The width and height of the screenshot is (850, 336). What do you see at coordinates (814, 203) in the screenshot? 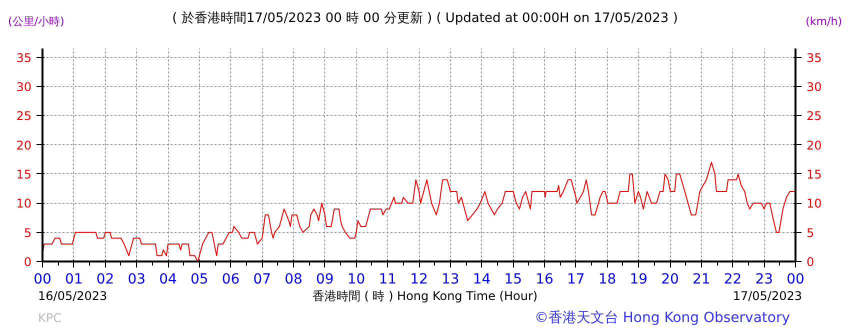
I see `y2-tick-label: 10` at bounding box center [814, 203].